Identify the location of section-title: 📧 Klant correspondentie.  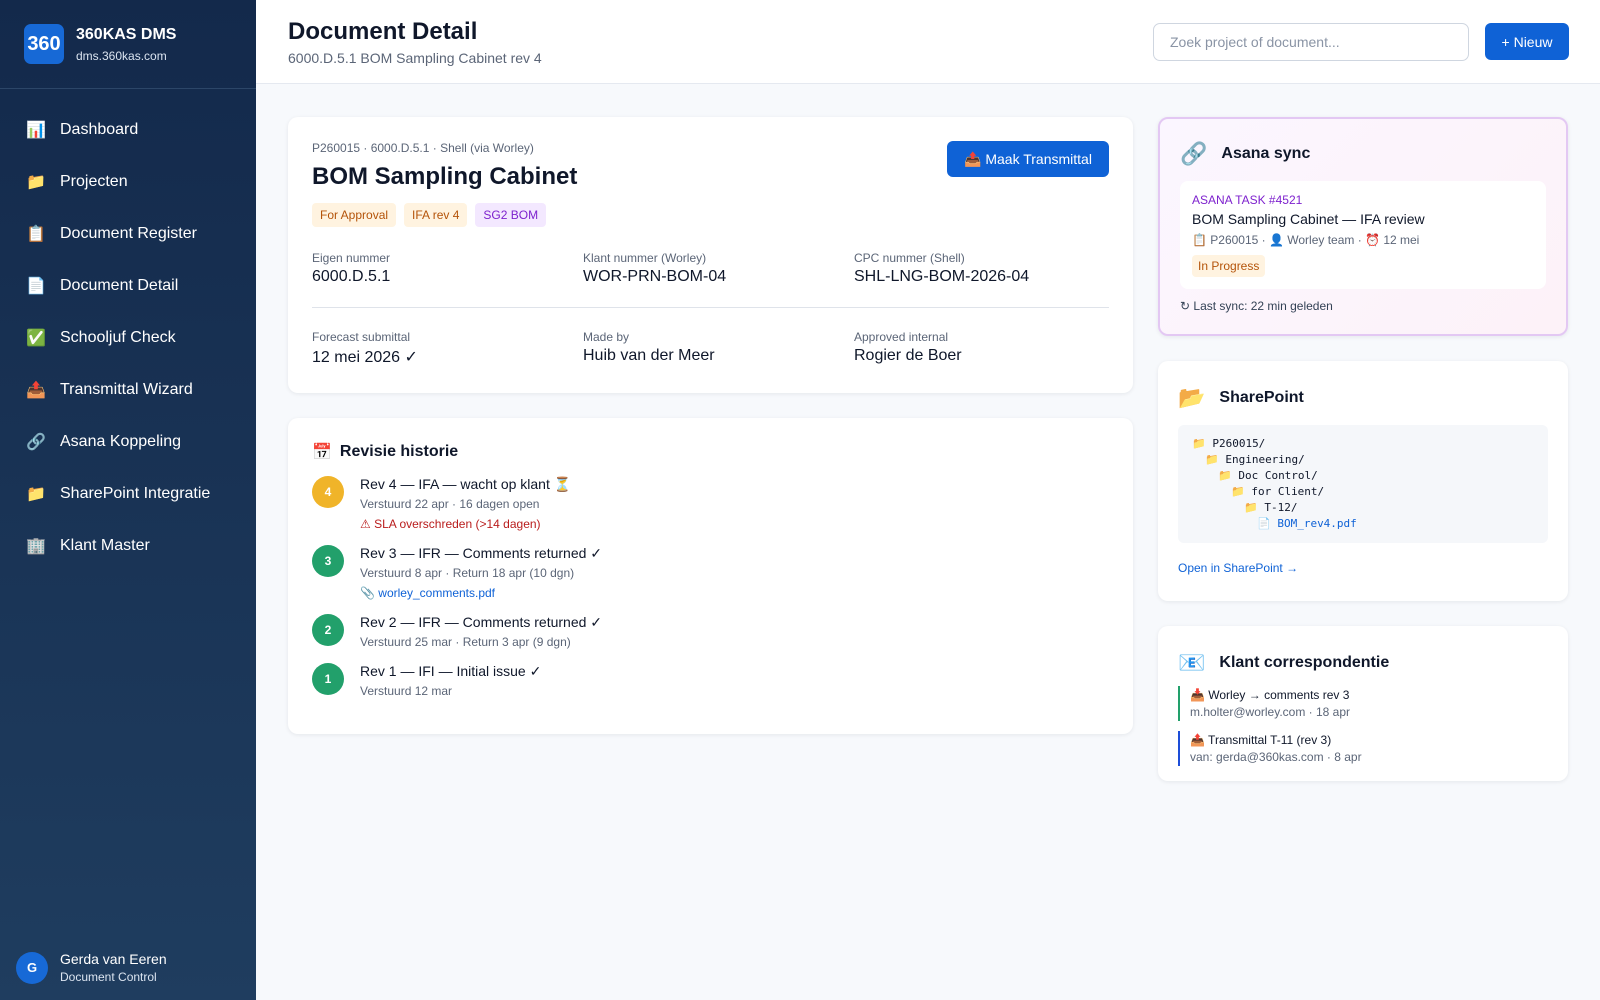
(1363, 663).